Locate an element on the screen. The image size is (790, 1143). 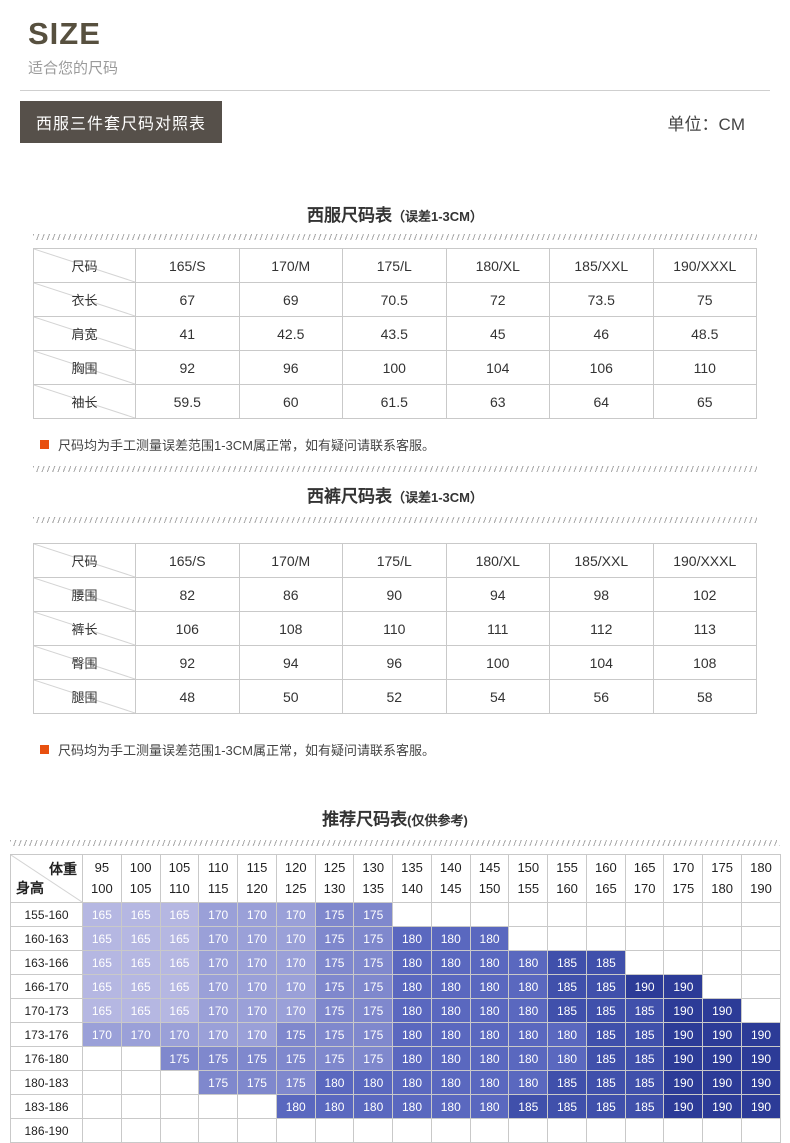
value-cell: 106 is located at coordinates (187, 628).